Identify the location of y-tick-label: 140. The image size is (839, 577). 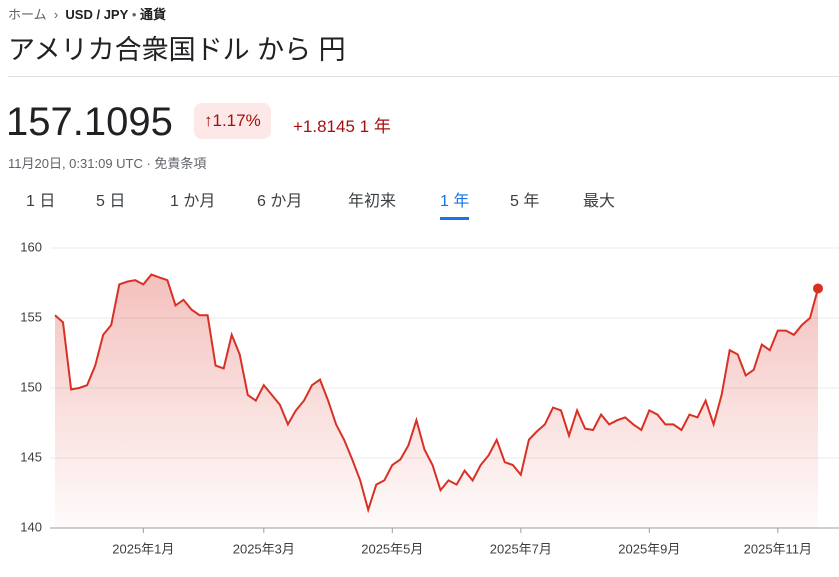
(31, 526).